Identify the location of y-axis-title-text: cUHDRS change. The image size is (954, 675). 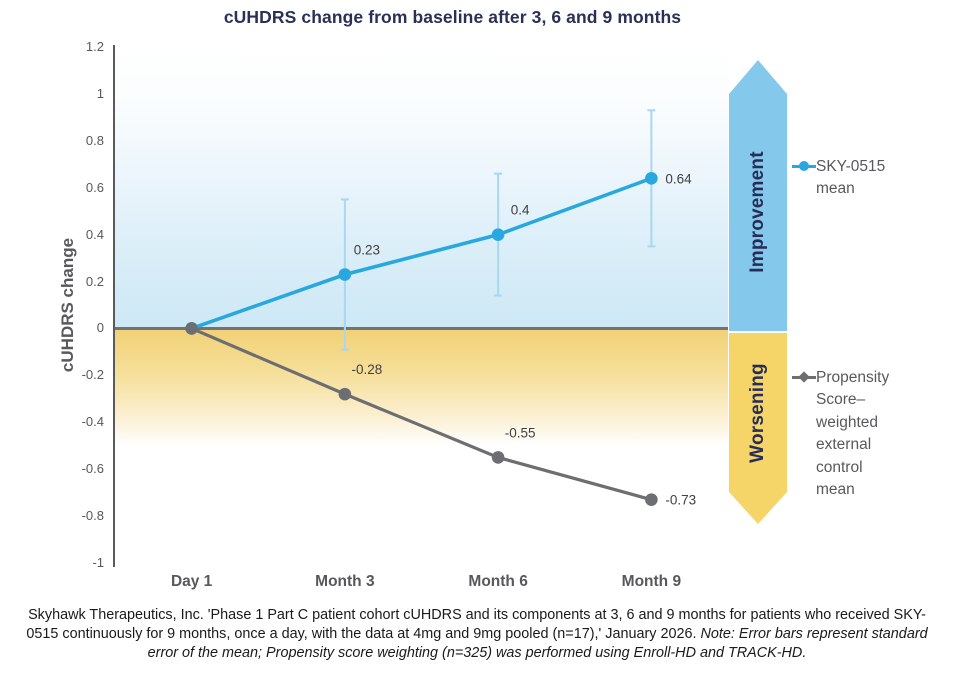
(68, 305).